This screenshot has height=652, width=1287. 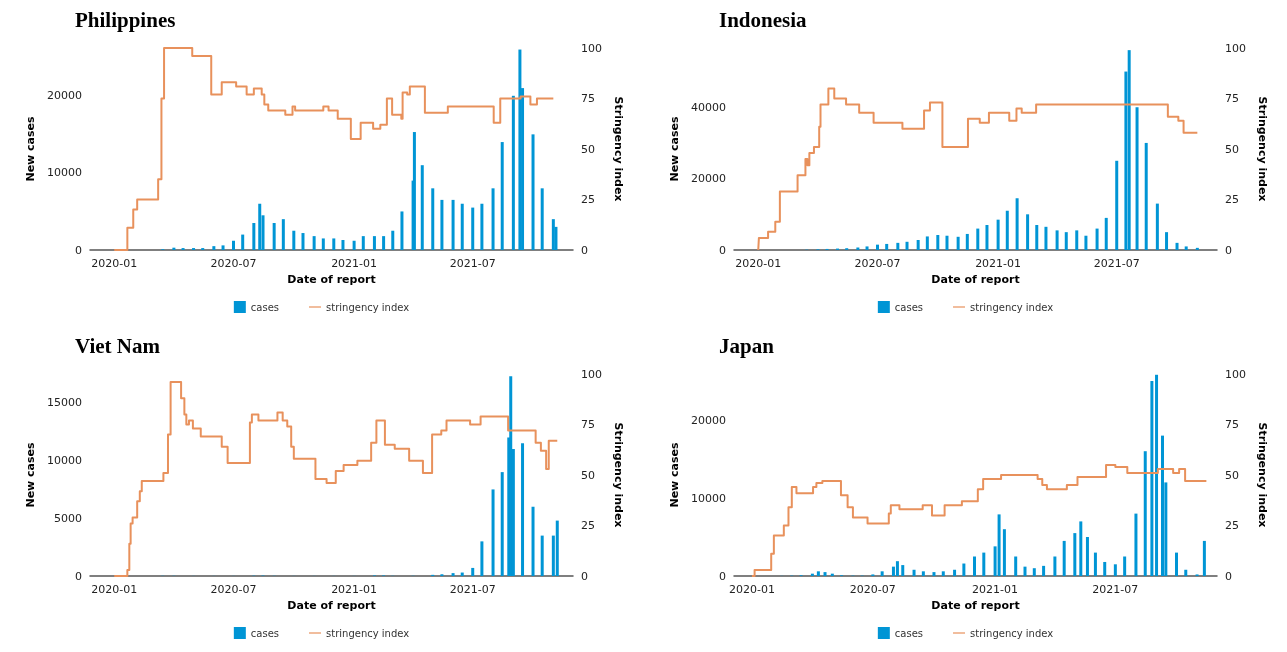 What do you see at coordinates (747, 345) in the screenshot?
I see `chart-title: Japan` at bounding box center [747, 345].